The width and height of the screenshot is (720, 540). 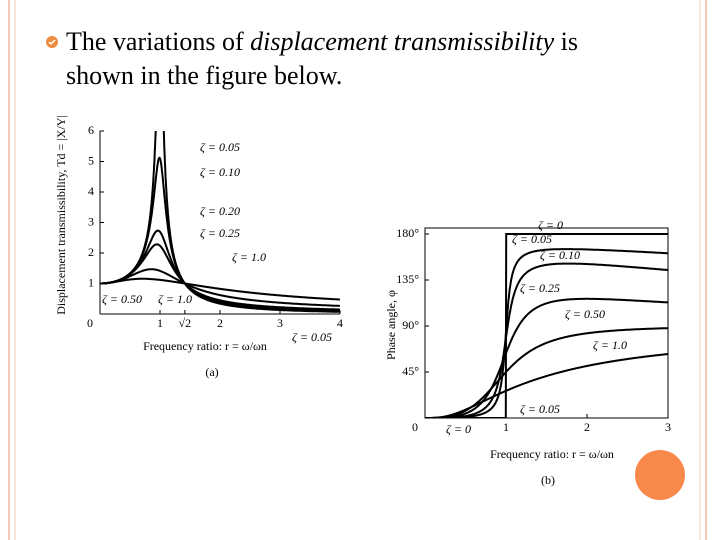 I want to click on curve-label: ζ = 0.20, so click(x=220, y=211).